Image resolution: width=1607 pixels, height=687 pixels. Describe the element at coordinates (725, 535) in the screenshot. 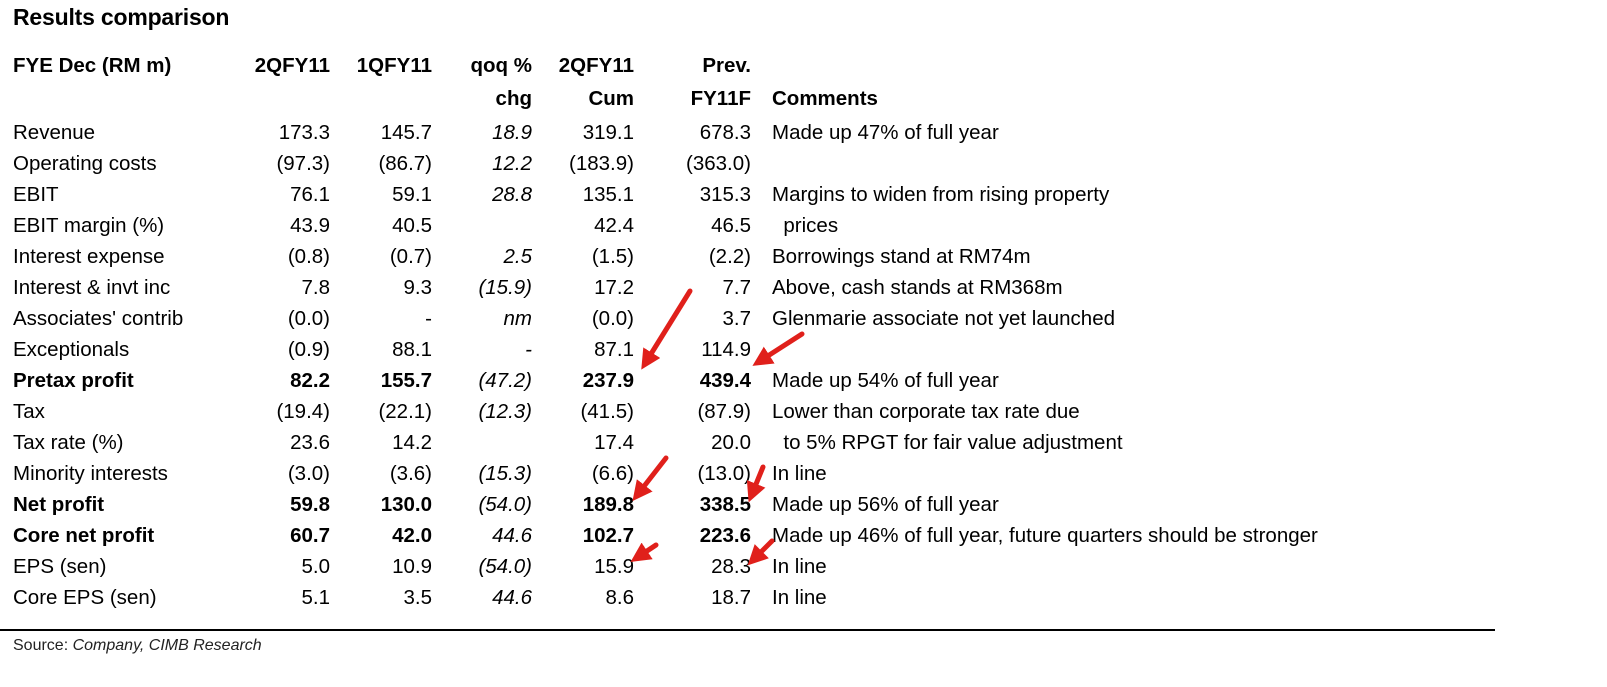

I see `cell-prev-fy11f: 223.6` at that location.